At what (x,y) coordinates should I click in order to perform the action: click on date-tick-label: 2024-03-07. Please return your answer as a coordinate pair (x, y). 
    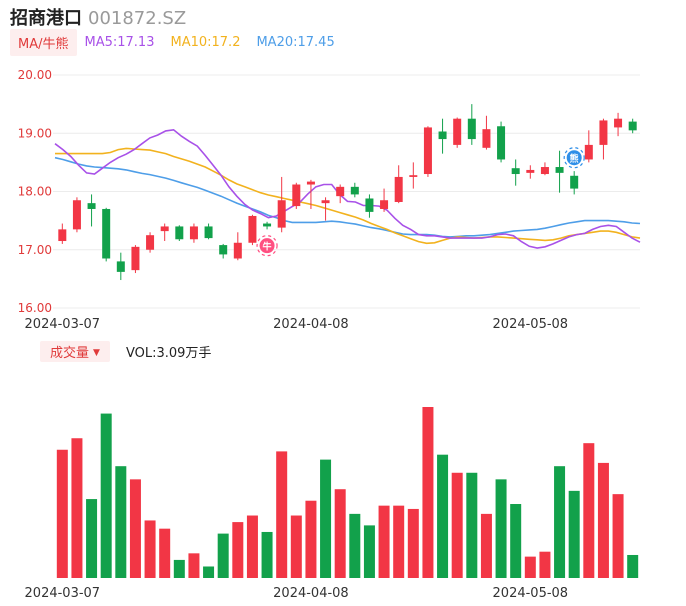
    Looking at the image, I should click on (63, 324).